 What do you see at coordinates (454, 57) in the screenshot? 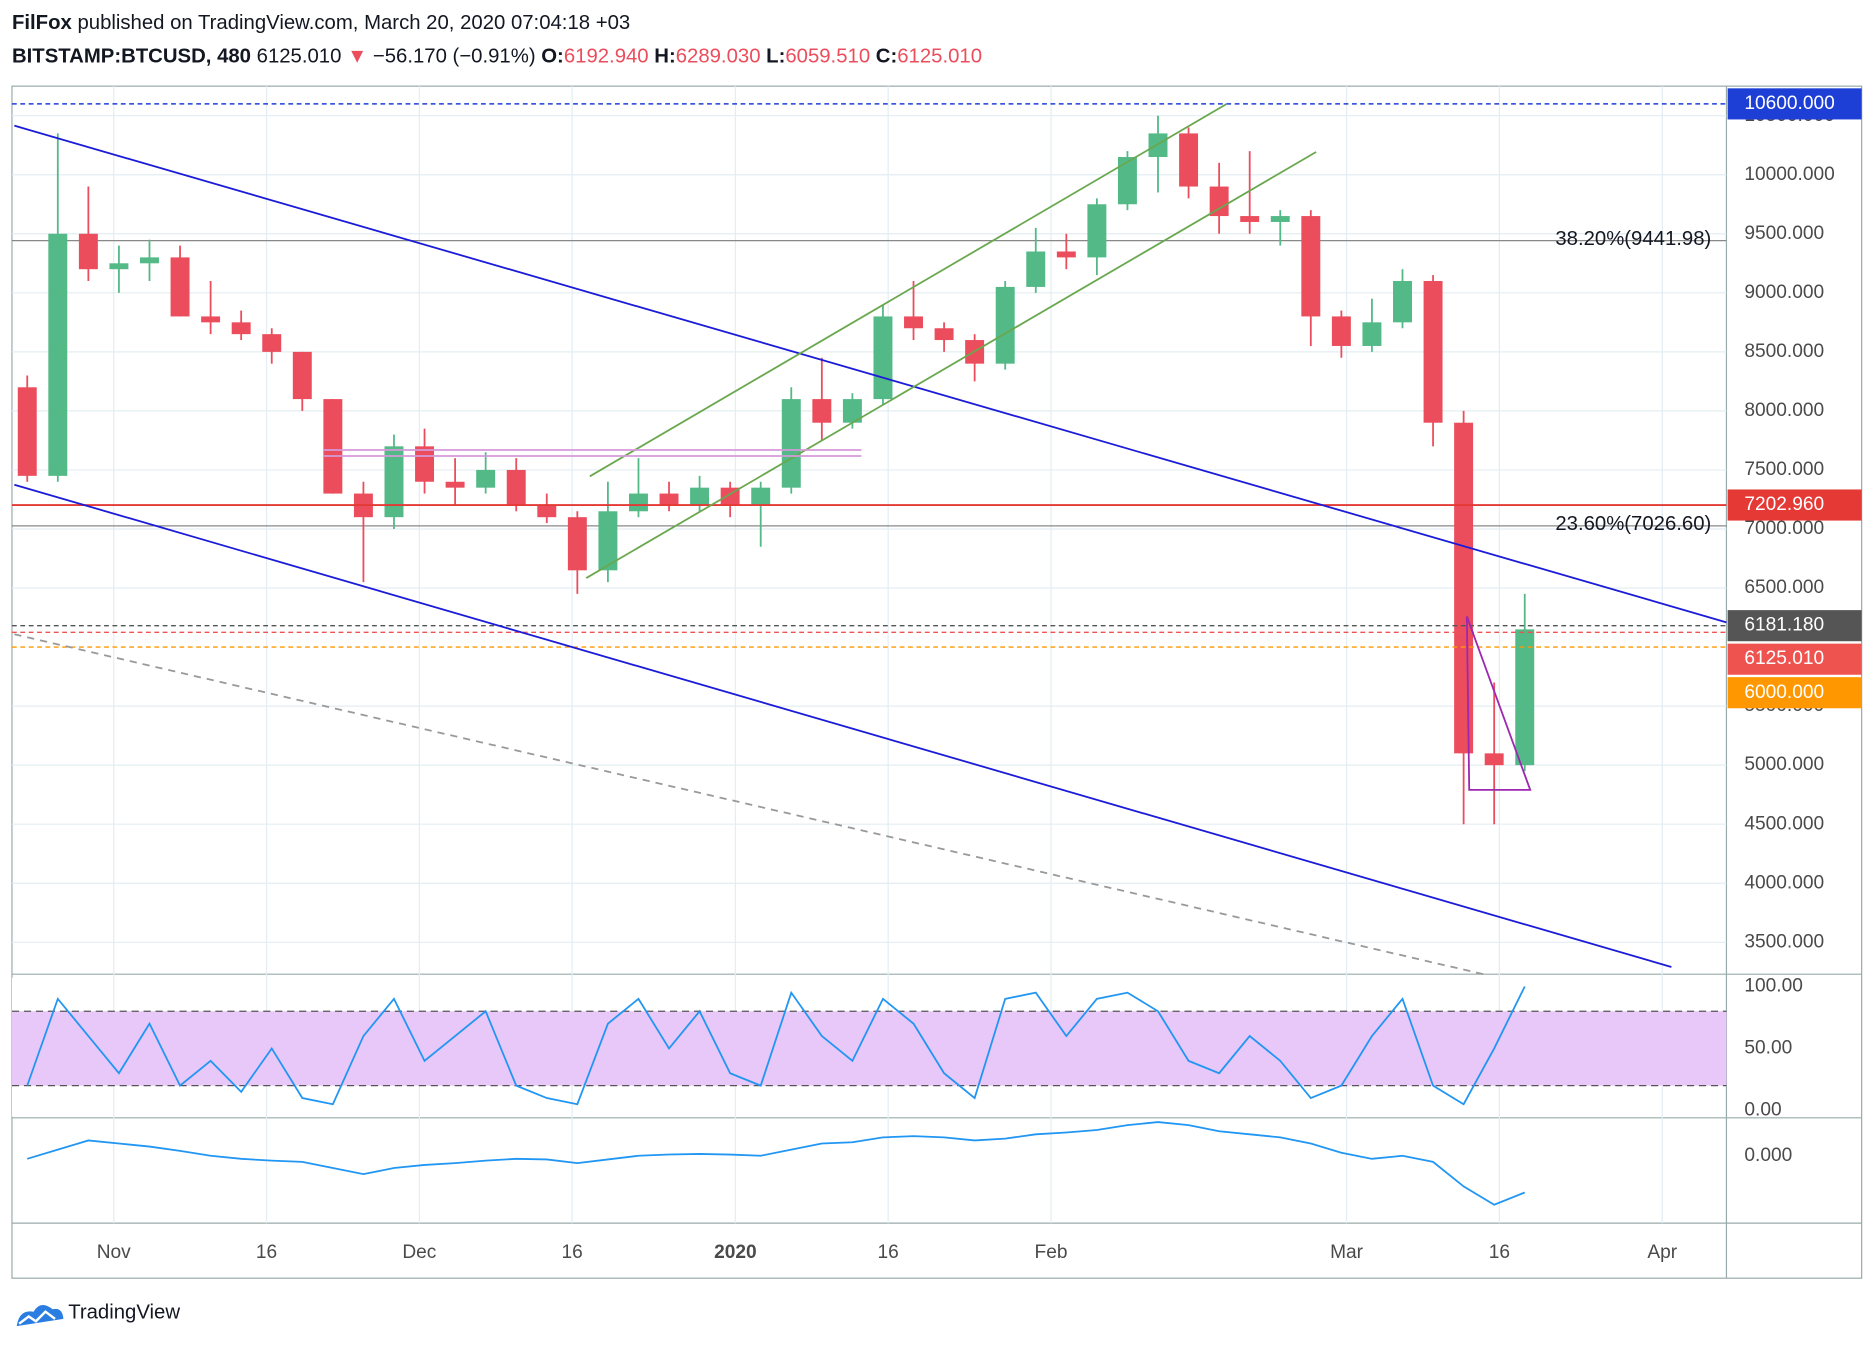
I see `change: −56.170 (−0.91%)` at bounding box center [454, 57].